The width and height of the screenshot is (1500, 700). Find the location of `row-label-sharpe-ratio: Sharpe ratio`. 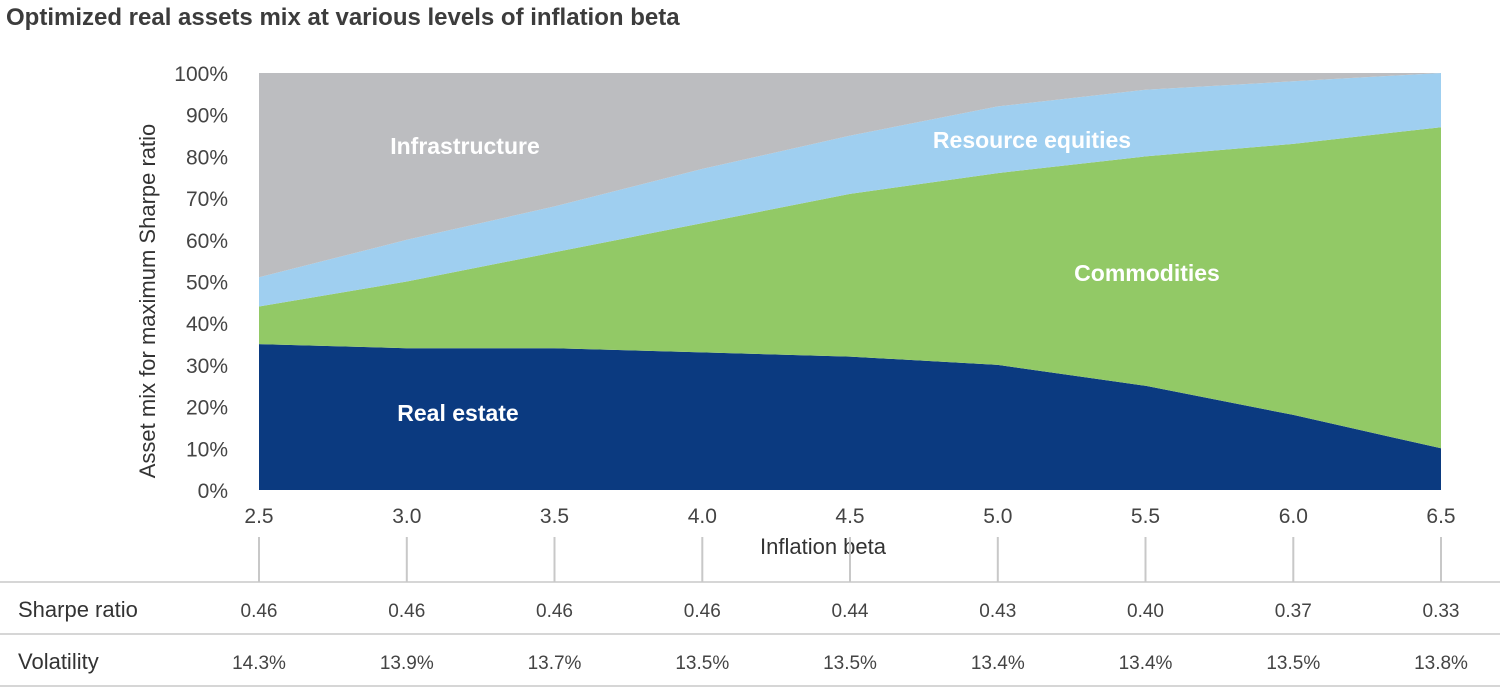

row-label-sharpe-ratio: Sharpe ratio is located at coordinates (78, 609).